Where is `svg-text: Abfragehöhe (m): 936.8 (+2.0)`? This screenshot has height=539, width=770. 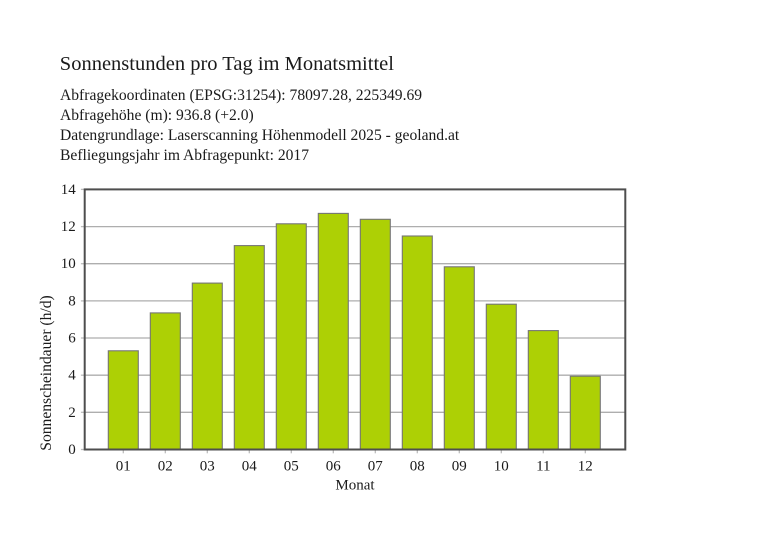 svg-text: Abfragehöhe (m): 936.8 (+2.0) is located at coordinates (157, 115).